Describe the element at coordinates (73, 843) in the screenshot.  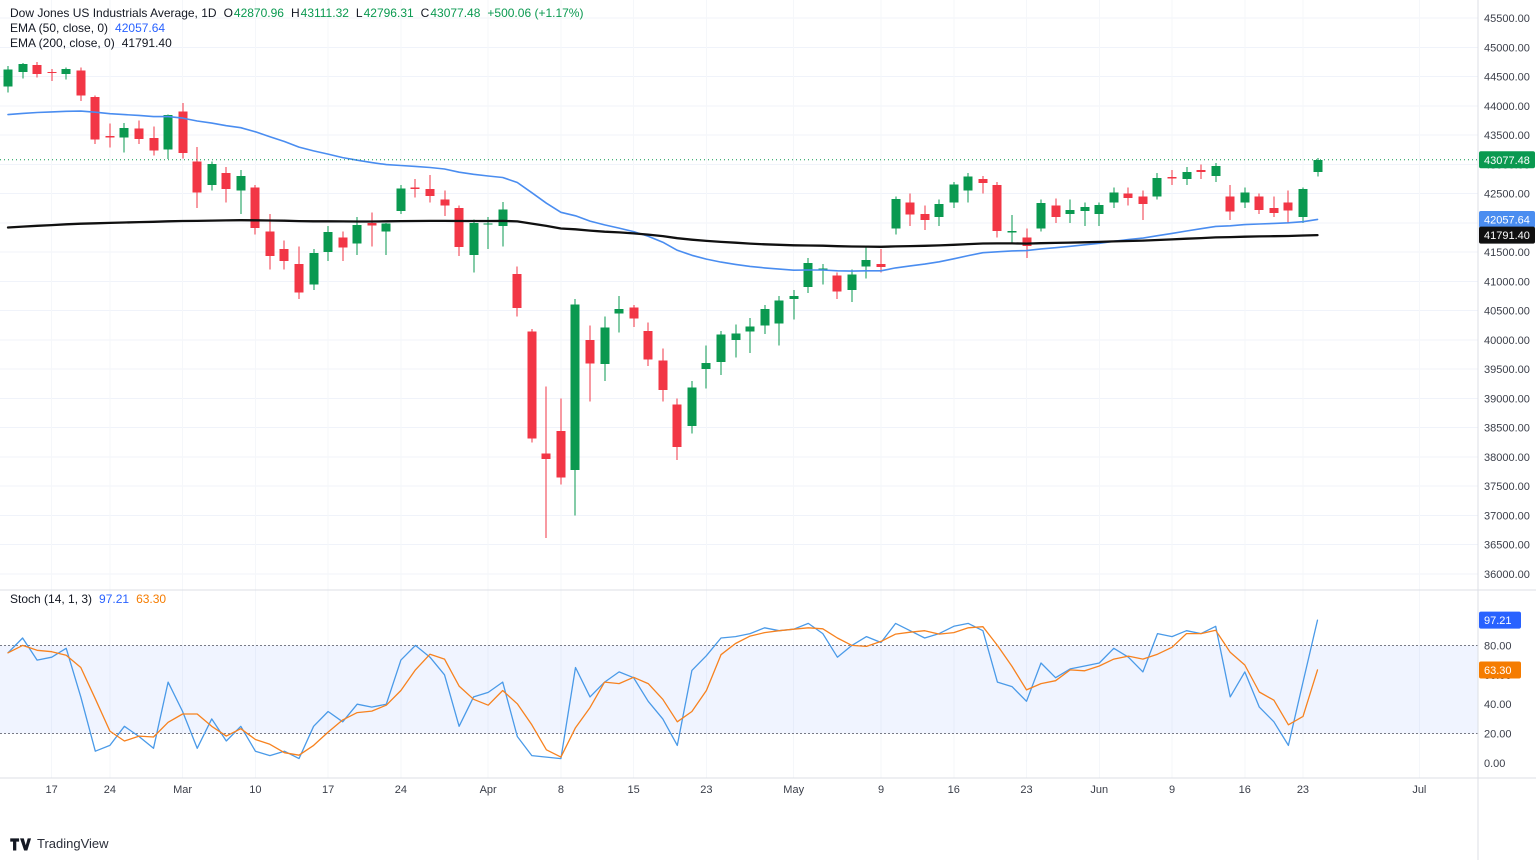
I see `brand-name: TradingView` at that location.